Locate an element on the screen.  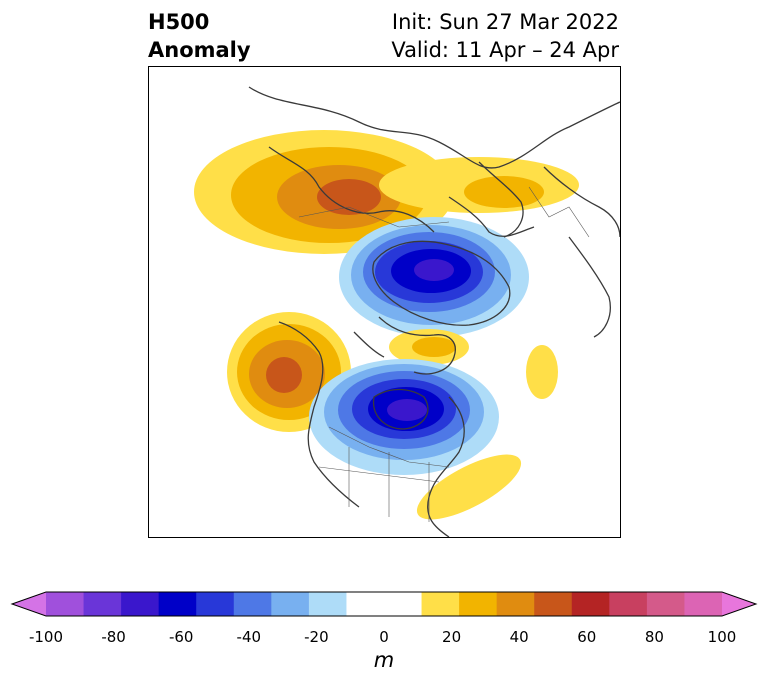
positive-anomaly-siberia is located at coordinates (324, 192).